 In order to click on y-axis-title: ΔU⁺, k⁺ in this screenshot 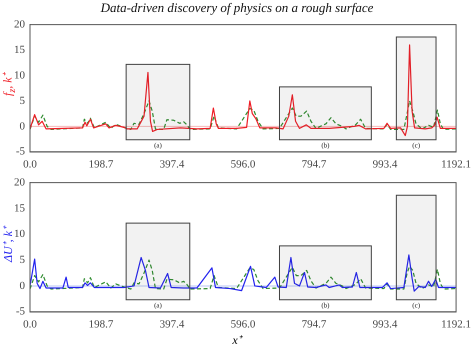, I will do `click(8, 244)`.